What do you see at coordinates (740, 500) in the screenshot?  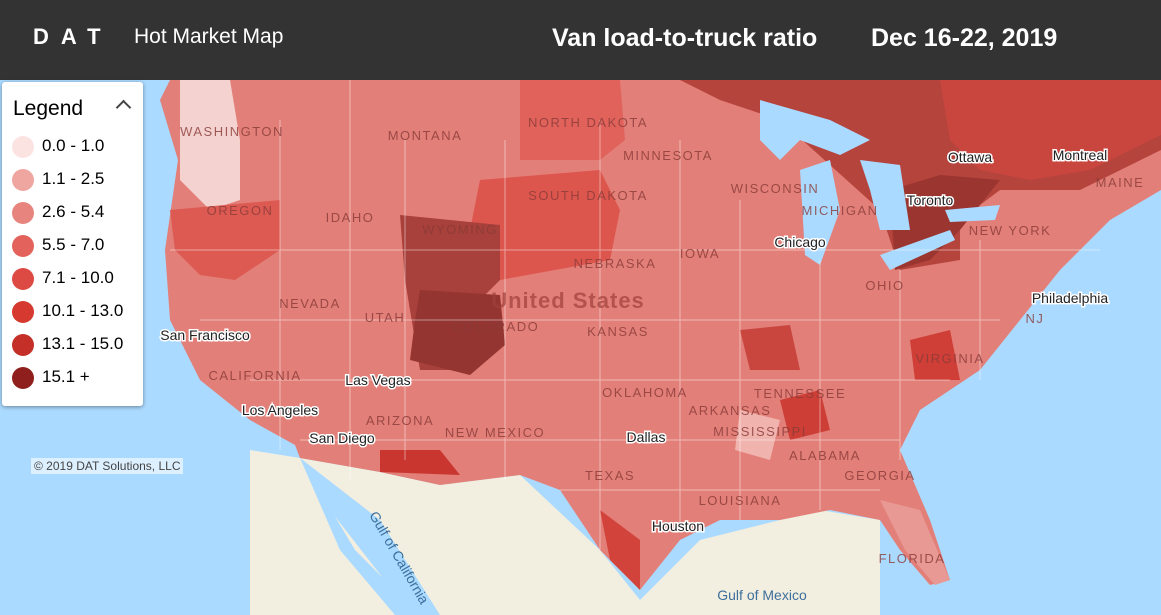 I see `region-label: LOUISIANA` at bounding box center [740, 500].